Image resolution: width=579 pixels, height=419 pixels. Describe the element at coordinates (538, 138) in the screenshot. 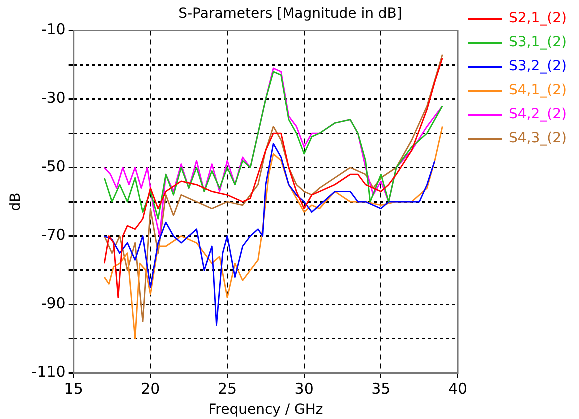

I see `legend-label: S4,3_(2)` at that location.